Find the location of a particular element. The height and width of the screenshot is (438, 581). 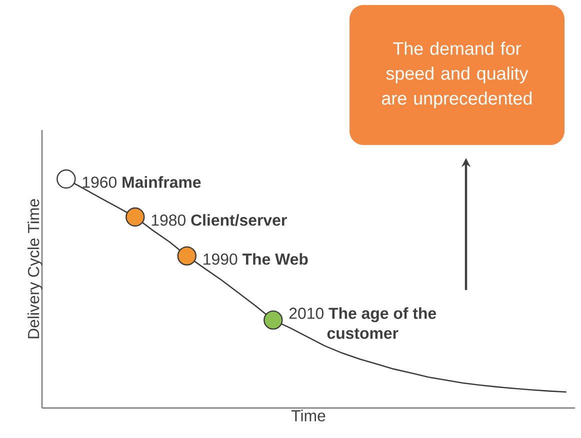

text: The demand for speed and quality are unprecedented is located at coordinates (457, 75).